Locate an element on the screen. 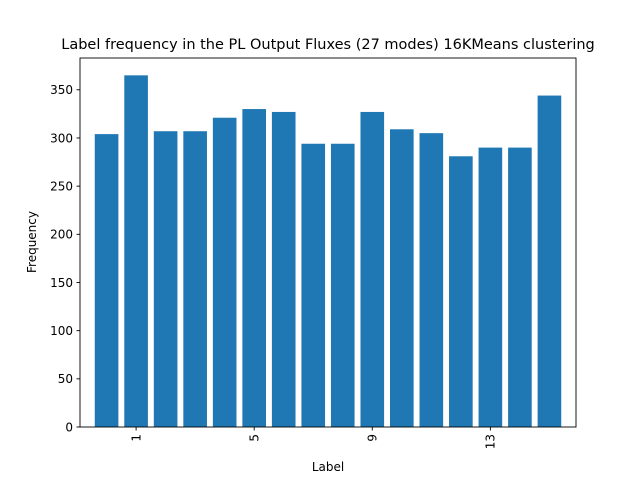 The image size is (640, 480). y-tick-label: 200 is located at coordinates (61, 235).